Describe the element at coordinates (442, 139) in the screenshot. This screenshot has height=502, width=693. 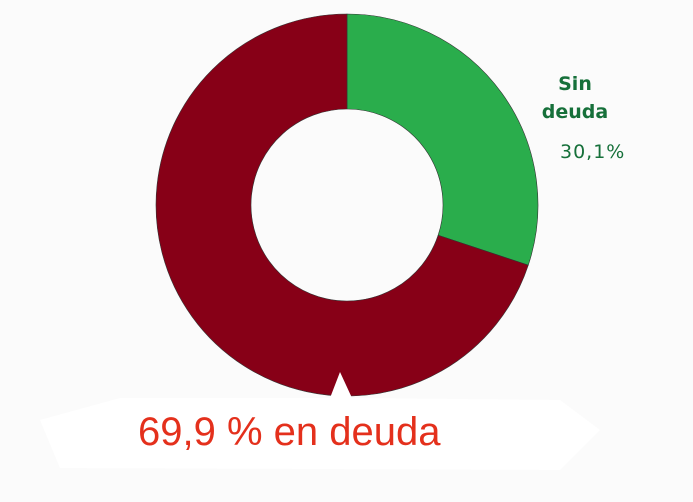
I see `slice` at that location.